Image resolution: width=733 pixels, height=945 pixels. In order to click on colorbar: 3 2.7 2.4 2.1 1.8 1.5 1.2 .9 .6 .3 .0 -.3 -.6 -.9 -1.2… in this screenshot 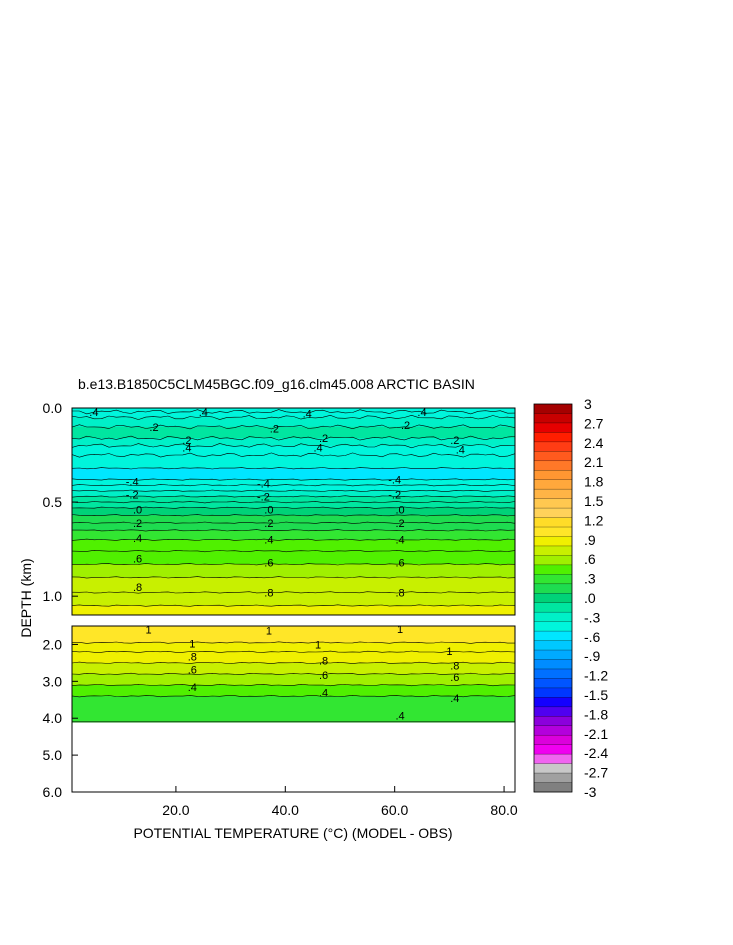, I will do `click(570, 598)`.